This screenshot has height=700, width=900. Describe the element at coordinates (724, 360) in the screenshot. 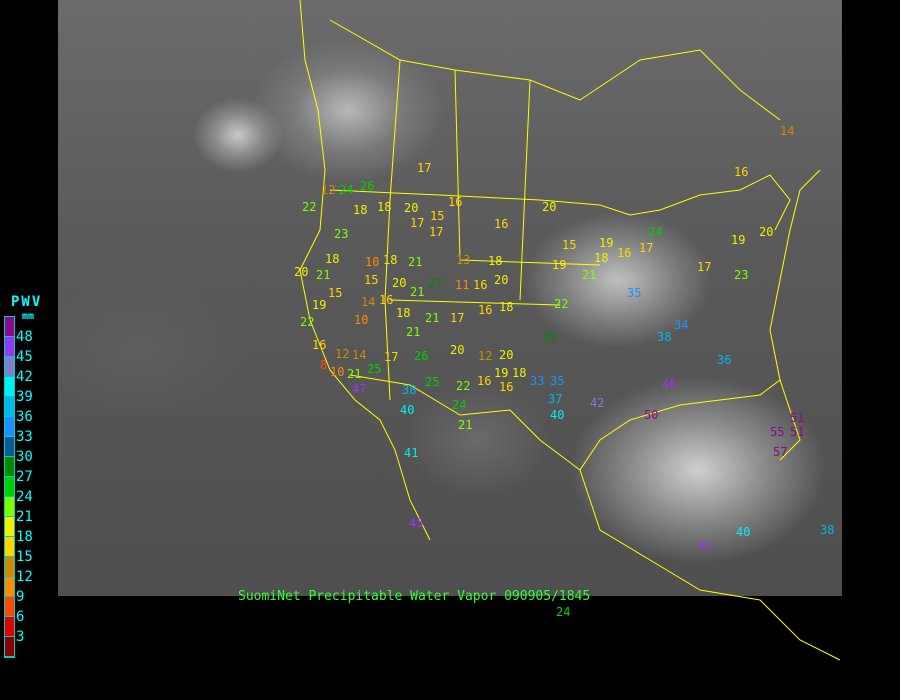

I see `station-value: 36` at that location.